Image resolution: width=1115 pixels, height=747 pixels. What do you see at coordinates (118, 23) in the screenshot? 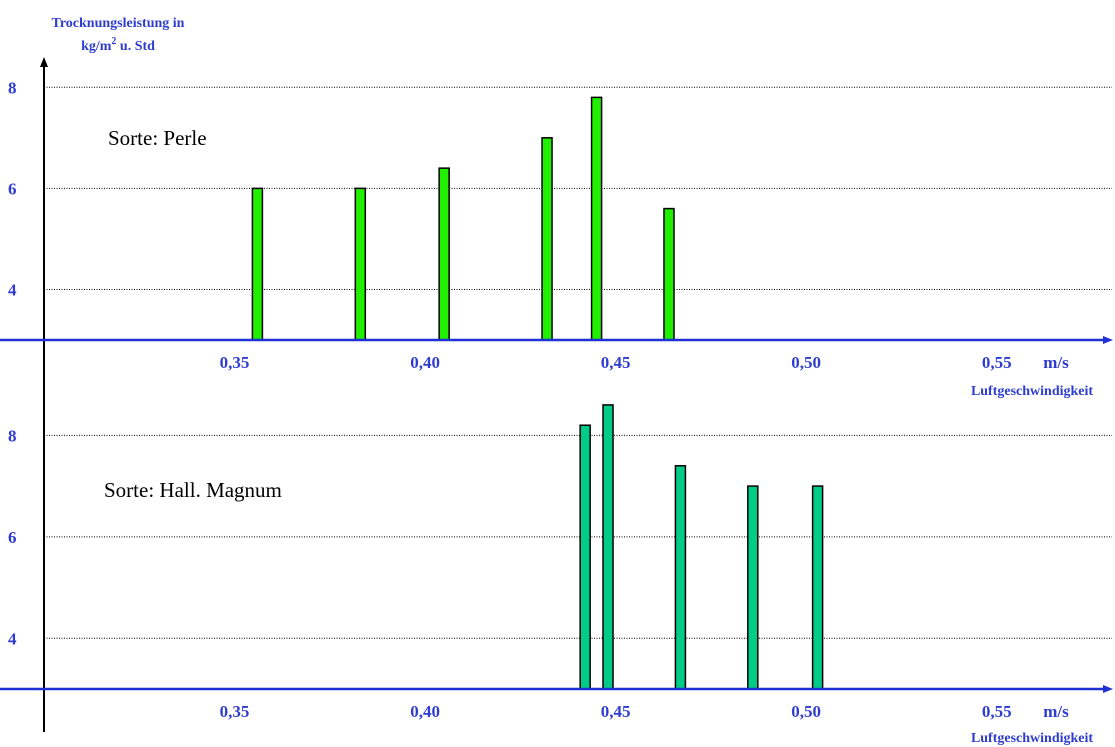
I see `y-axis-title-line1: Trocknungsleistung in` at bounding box center [118, 23].